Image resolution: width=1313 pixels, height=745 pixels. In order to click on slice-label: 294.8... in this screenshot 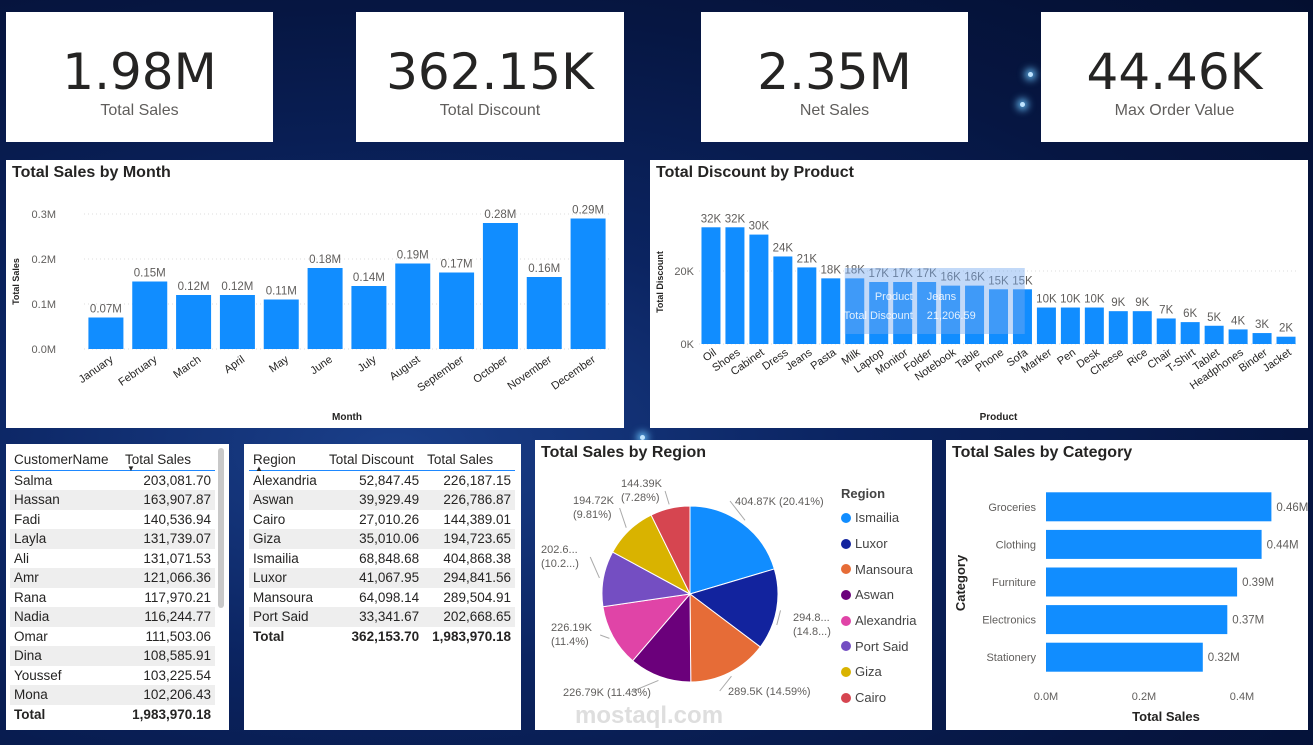, I will do `click(811, 618)`.